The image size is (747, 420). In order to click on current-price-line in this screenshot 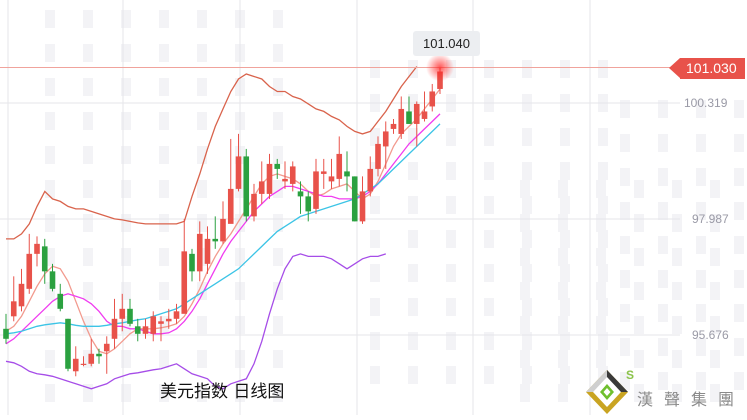, I will do `click(336, 67)`.